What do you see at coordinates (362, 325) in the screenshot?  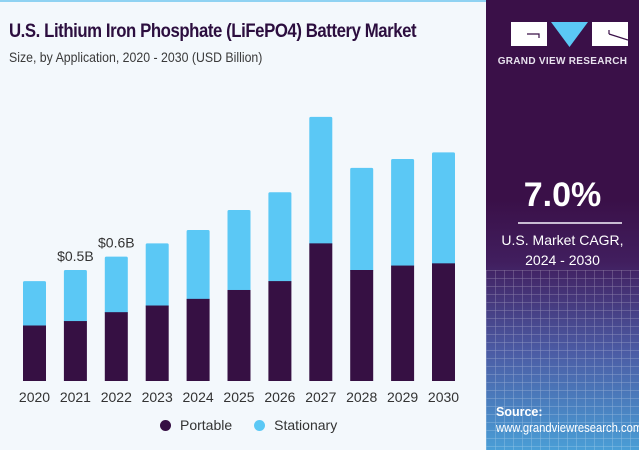 I see `bar-portable-2028` at bounding box center [362, 325].